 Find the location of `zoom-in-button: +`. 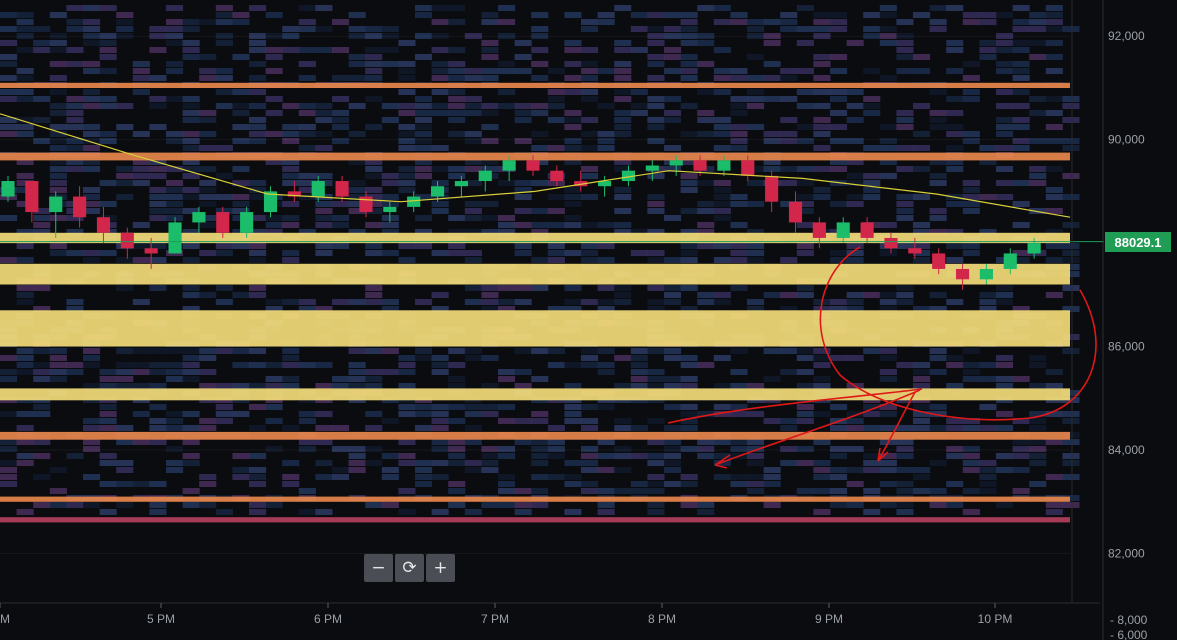

zoom-in-button: + is located at coordinates (440, 568).